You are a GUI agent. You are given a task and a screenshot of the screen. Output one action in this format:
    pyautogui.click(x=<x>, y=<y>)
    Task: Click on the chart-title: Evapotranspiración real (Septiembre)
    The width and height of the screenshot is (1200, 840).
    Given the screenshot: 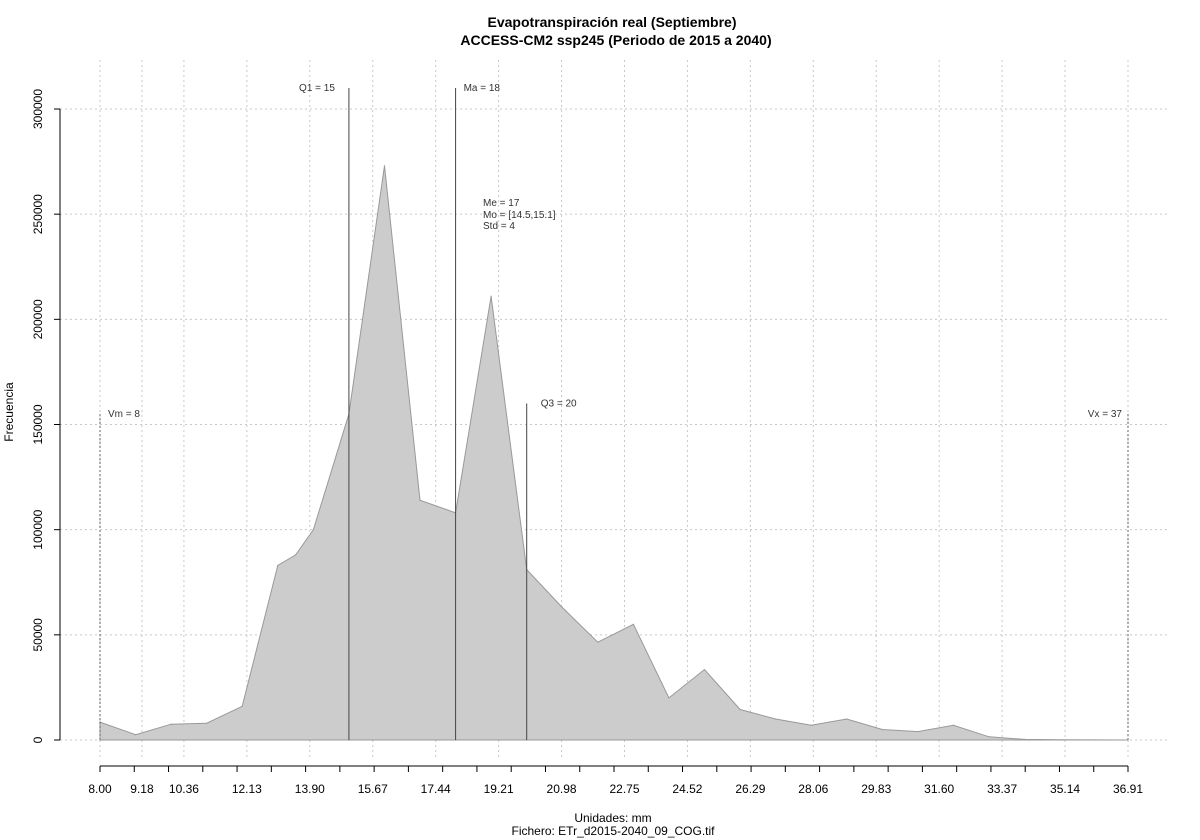 What is the action you would take?
    pyautogui.click(x=612, y=22)
    